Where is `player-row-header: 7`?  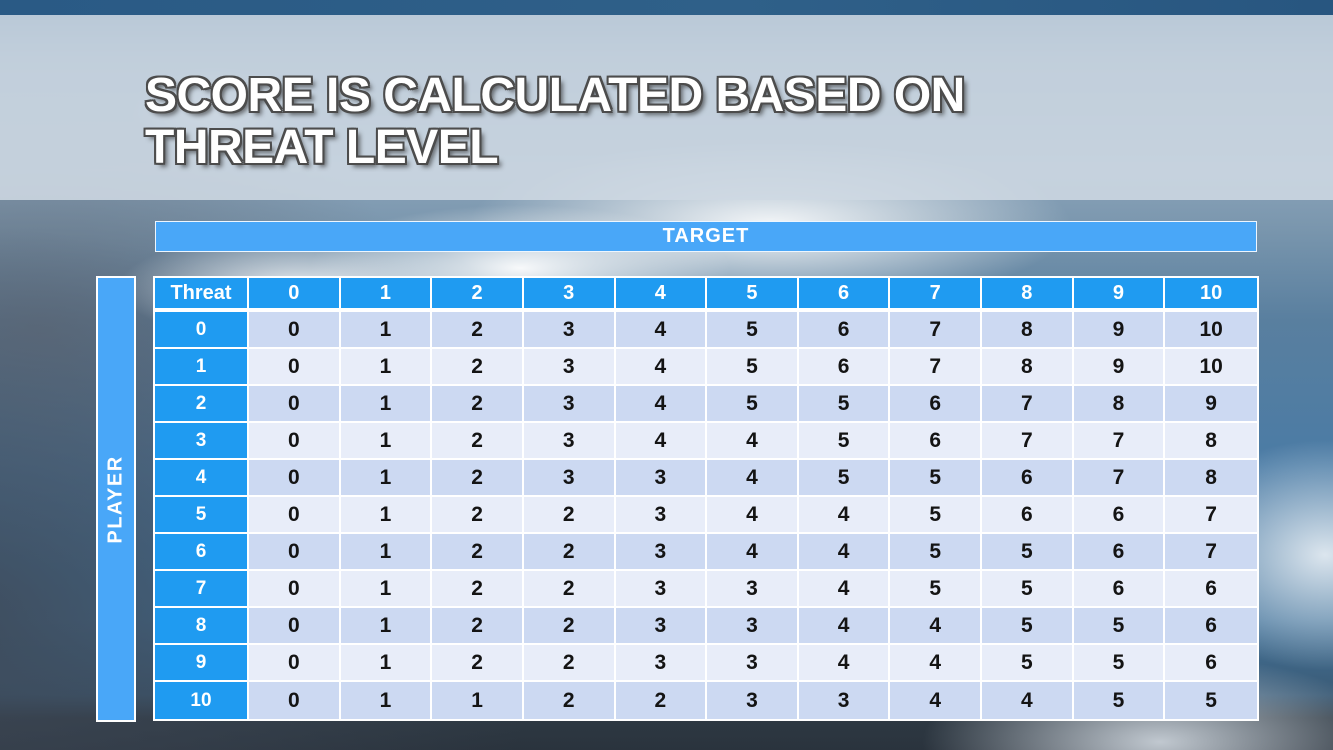
player-row-header: 7 is located at coordinates (202, 589).